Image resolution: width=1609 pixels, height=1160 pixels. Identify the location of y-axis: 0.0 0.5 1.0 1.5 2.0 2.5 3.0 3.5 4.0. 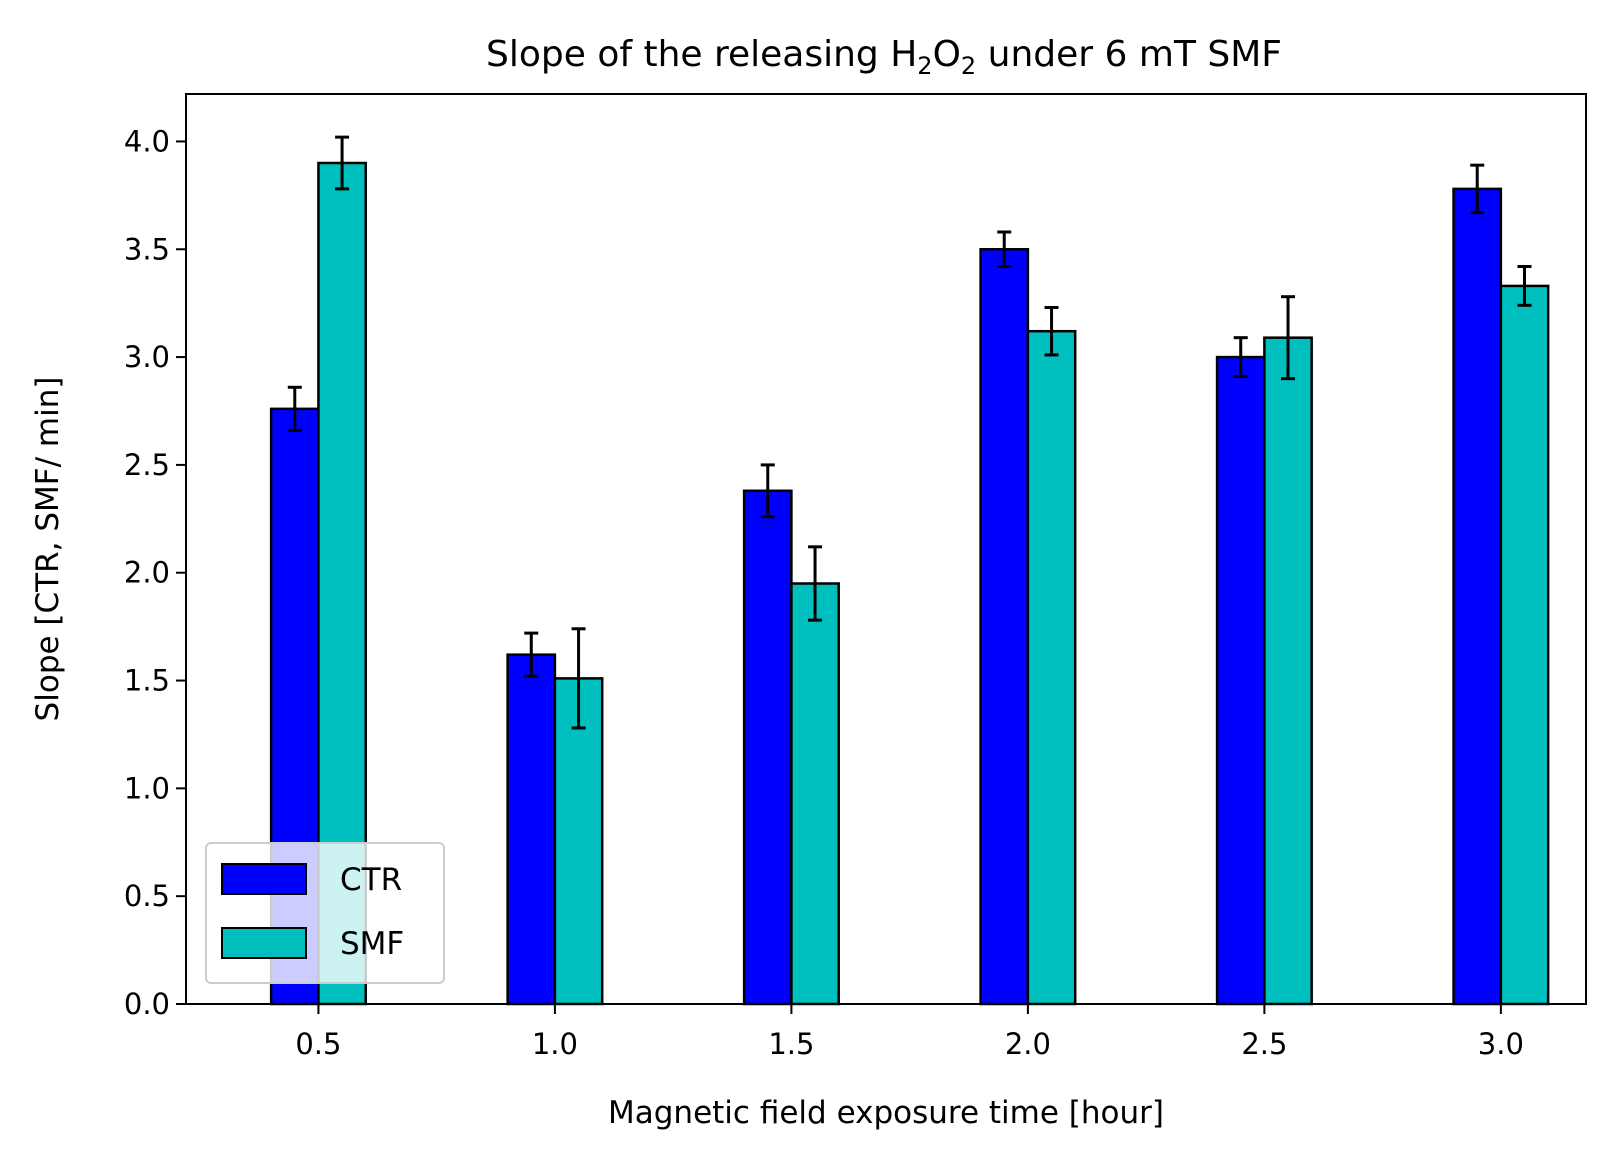
(155, 572).